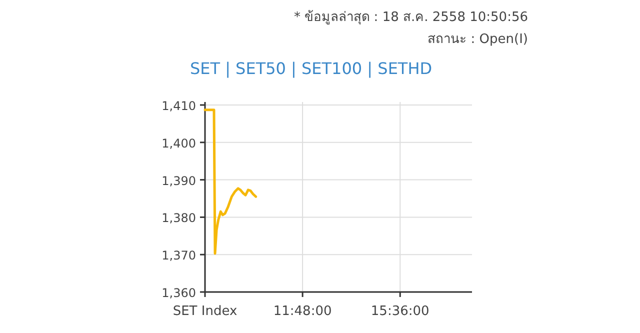 The height and width of the screenshot is (333, 640). I want to click on y-tick-label: 1,360, so click(179, 293).